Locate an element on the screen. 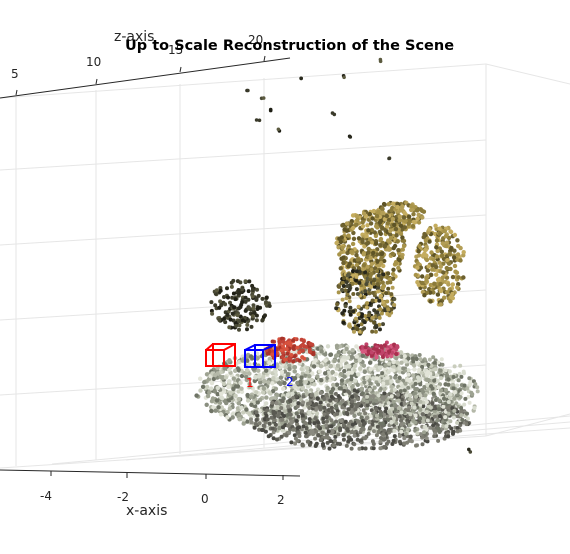  z-tick-label: 5 is located at coordinates (15, 74).